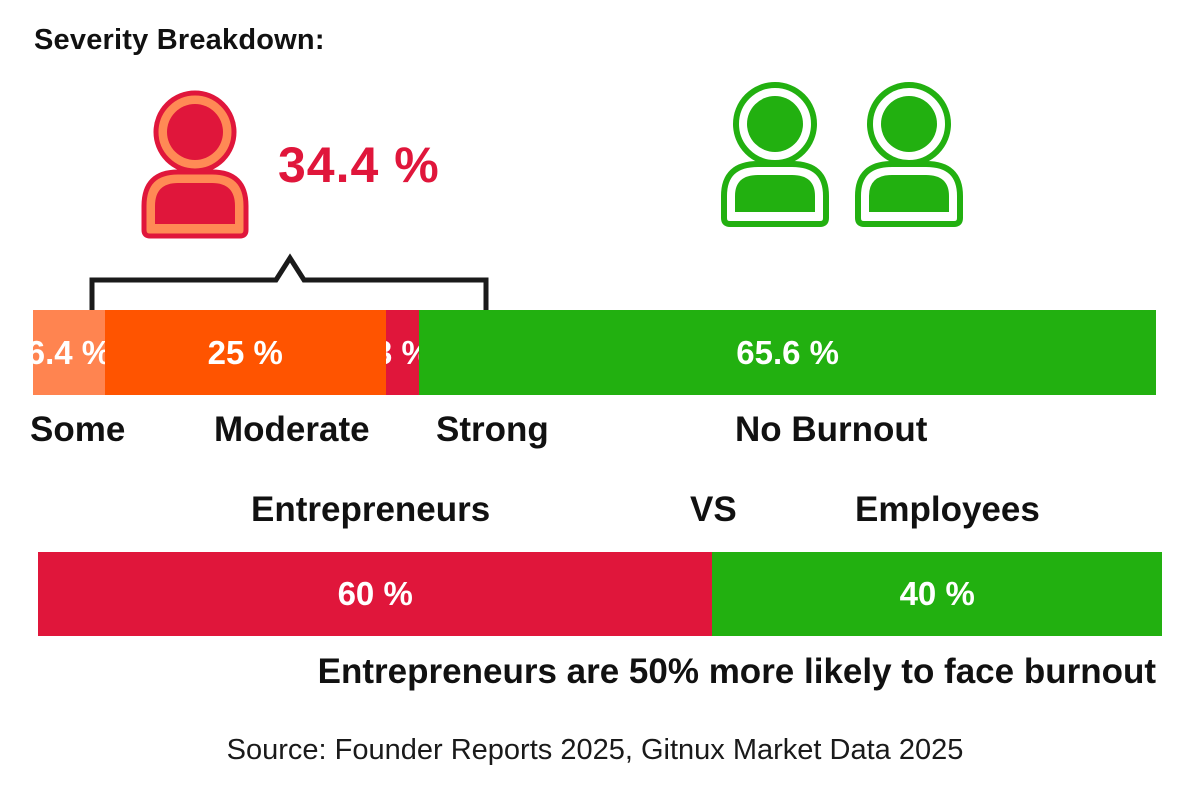  I want to click on burnout-total-label: 34.4 %, so click(359, 165).